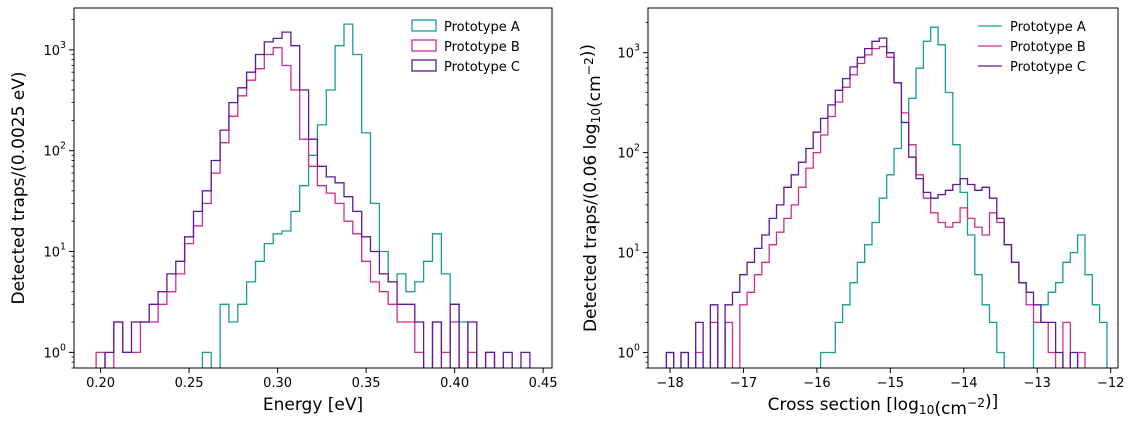 Image resolution: width=1129 pixels, height=421 pixels. Describe the element at coordinates (883, 405) in the screenshot. I see `x-axis-label: Cross section [log10(cm−2)]` at that location.